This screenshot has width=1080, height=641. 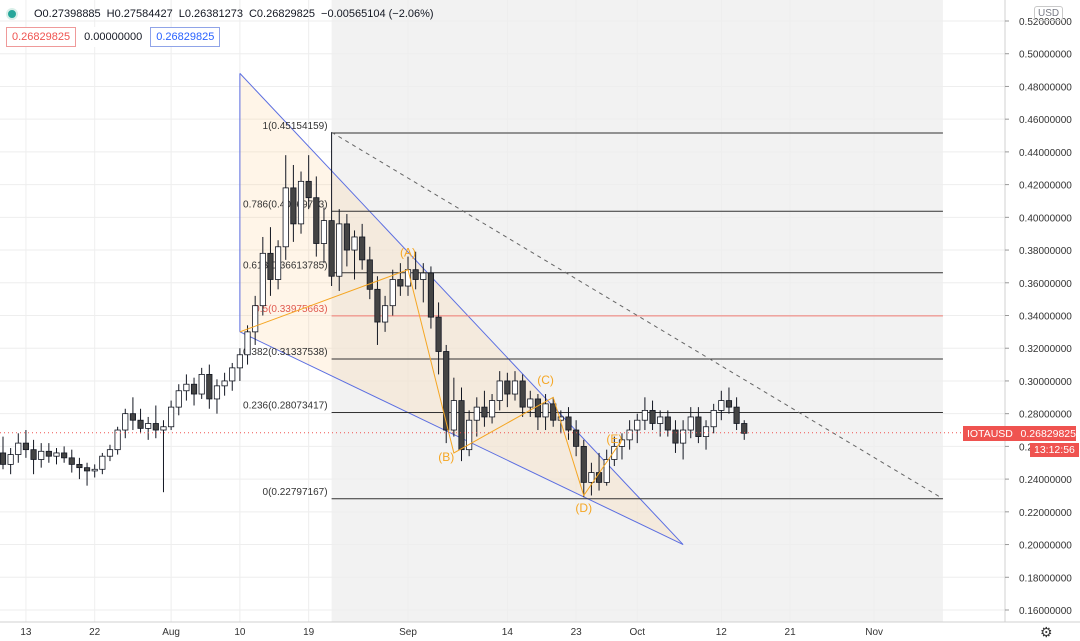 I want to click on fib-label-0.236: 0.236(0.28073417), so click(x=285, y=405).